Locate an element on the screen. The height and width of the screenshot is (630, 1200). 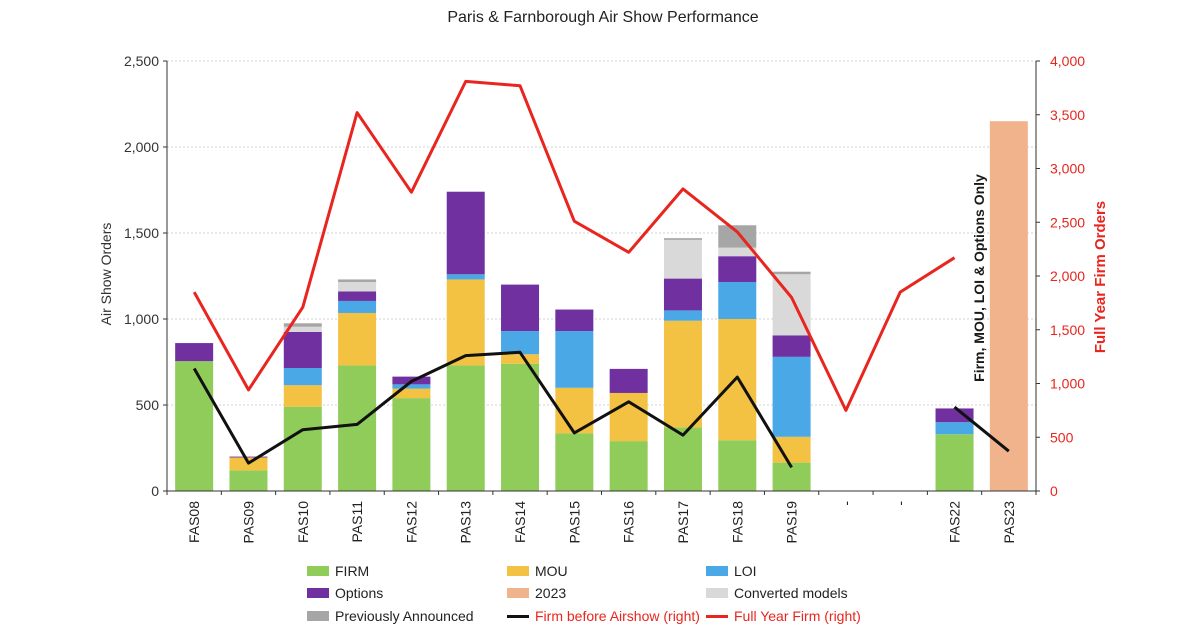
bar-2023 is located at coordinates (1008, 306).